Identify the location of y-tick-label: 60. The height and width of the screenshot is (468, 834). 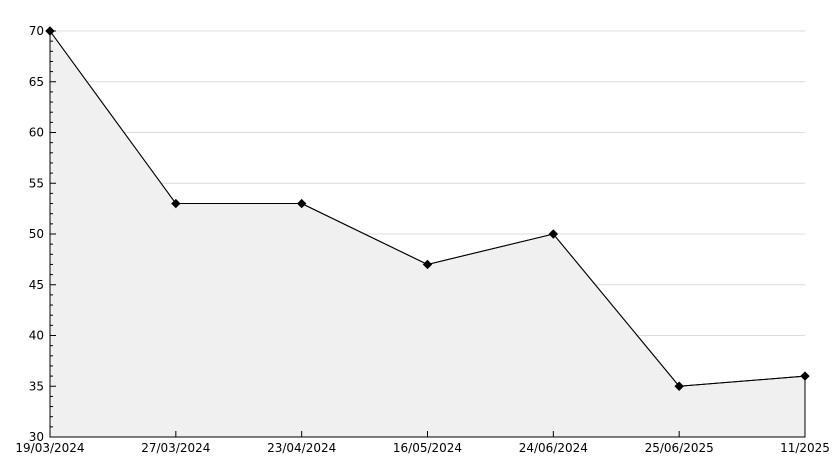
(36, 133).